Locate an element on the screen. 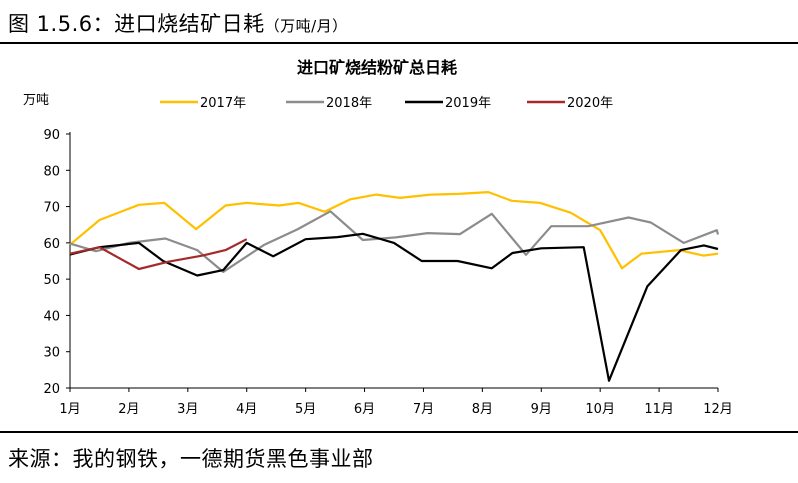  series-line-2017年 is located at coordinates (394, 230).